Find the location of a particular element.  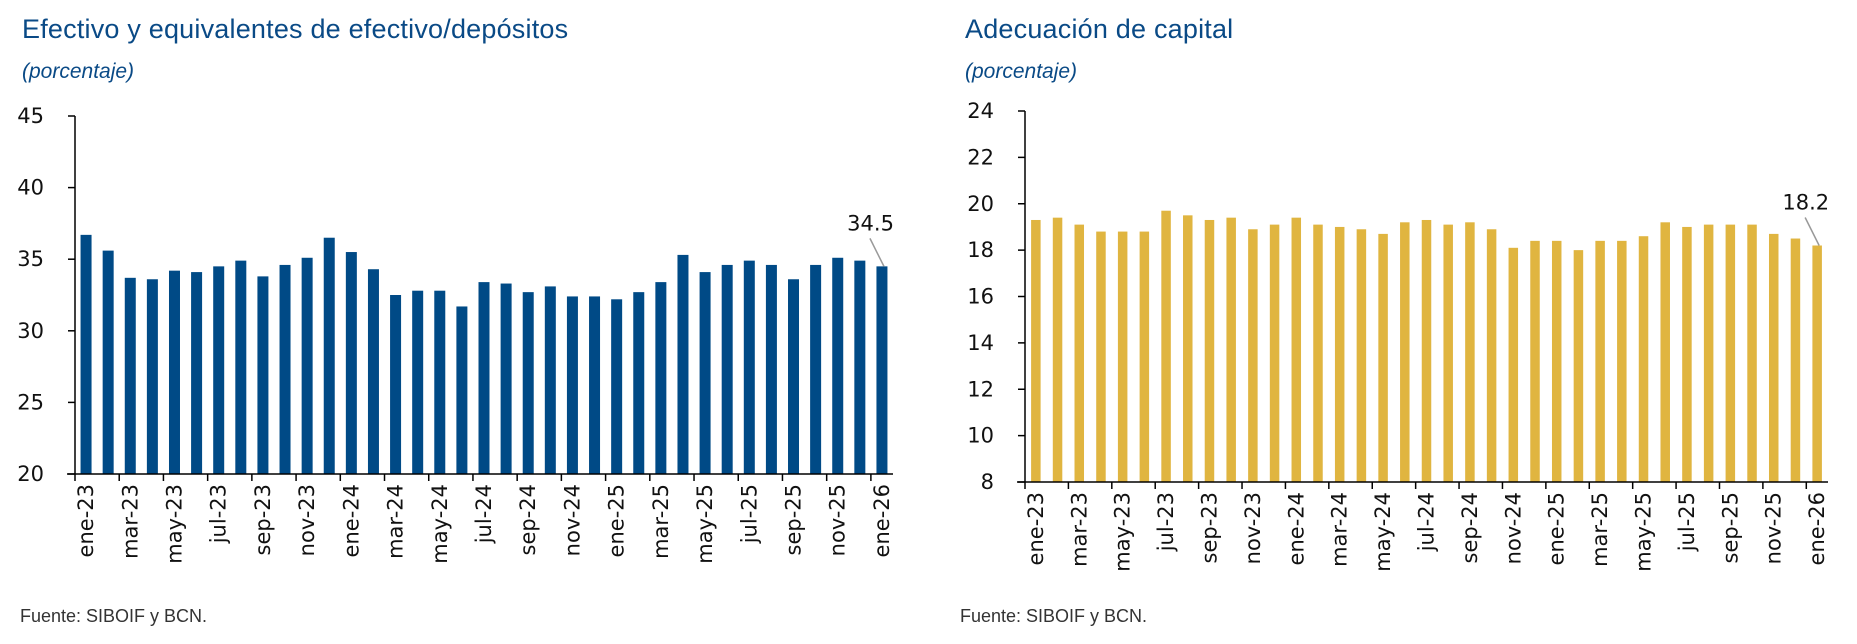

y-tick-label: 12 is located at coordinates (980, 389).